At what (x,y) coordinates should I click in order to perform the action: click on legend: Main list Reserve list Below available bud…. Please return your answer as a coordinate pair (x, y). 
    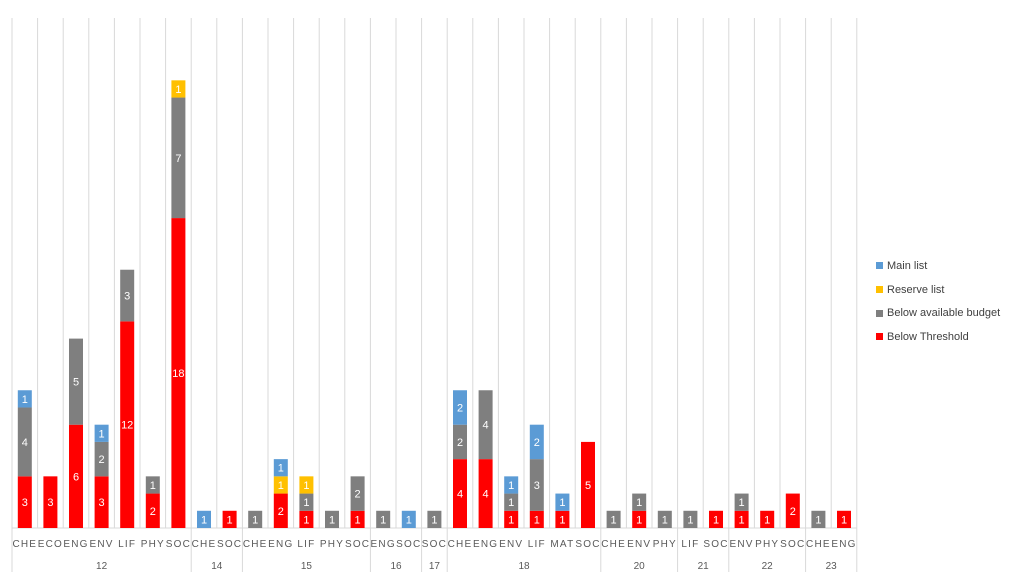
    Looking at the image, I should click on (938, 301).